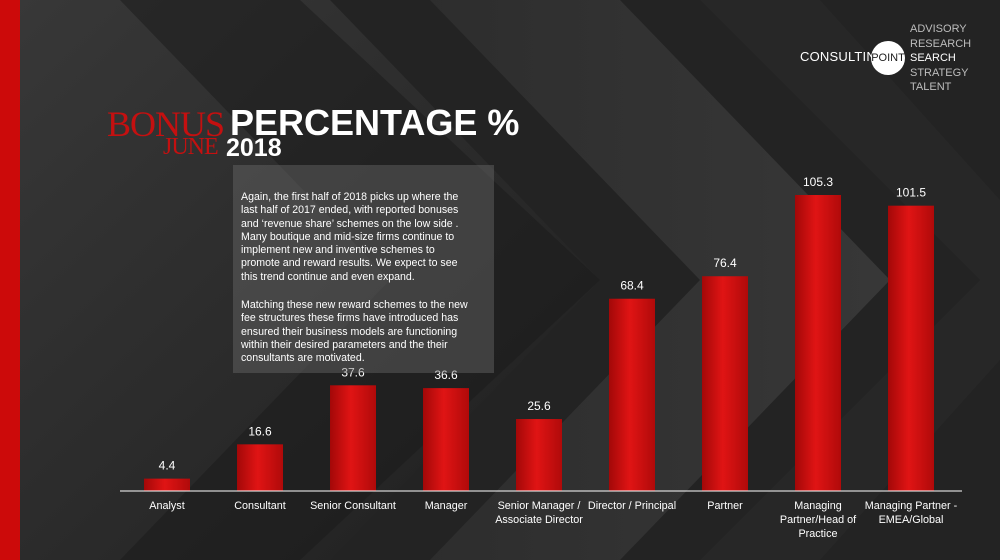 The image size is (1000, 560). I want to click on logo-service-advisory: ADVISORY, so click(938, 29).